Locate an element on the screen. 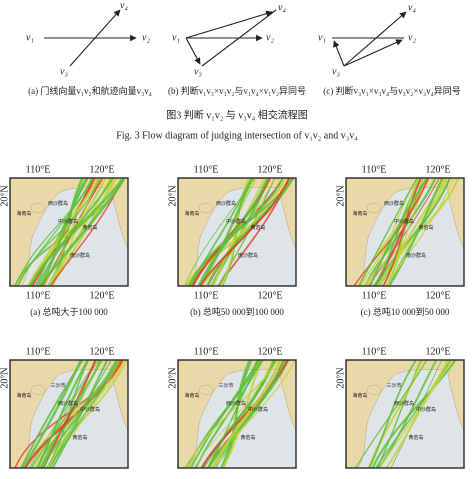  place-name: 南沙群岛 is located at coordinates (80, 255).